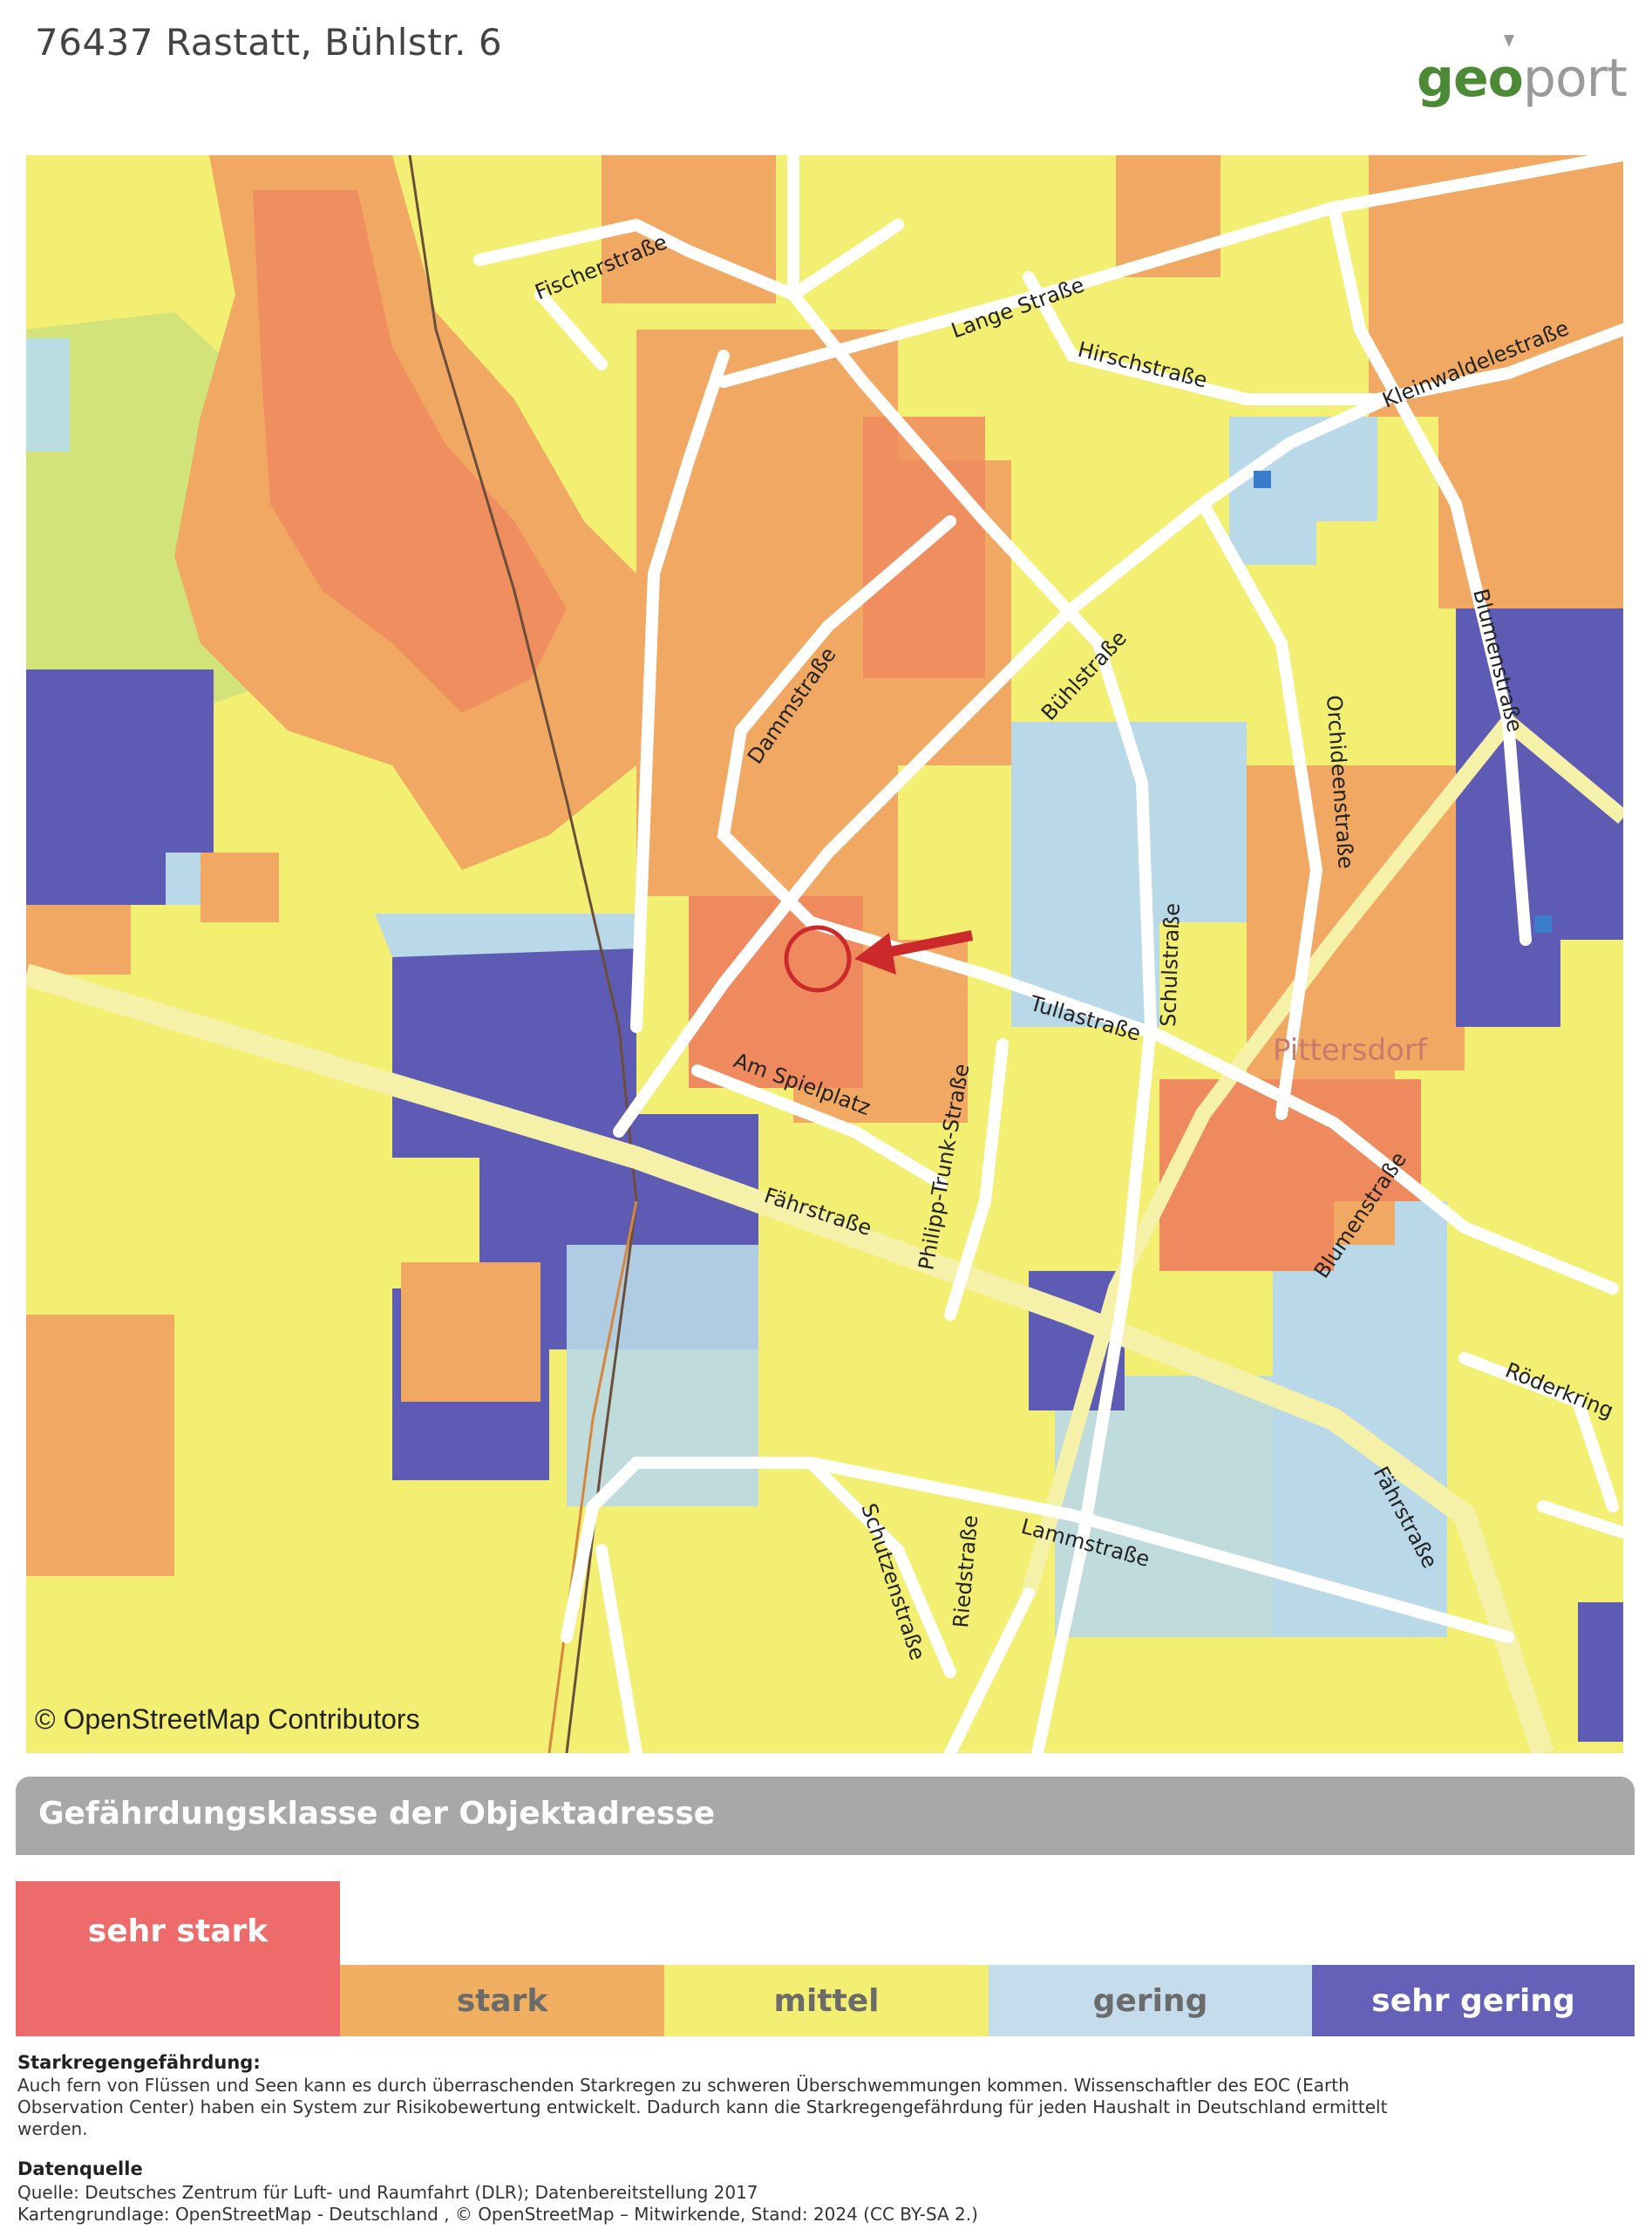  What do you see at coordinates (1350, 1050) in the screenshot?
I see `place-label-pittersdorf: Pittersdorf` at bounding box center [1350, 1050].